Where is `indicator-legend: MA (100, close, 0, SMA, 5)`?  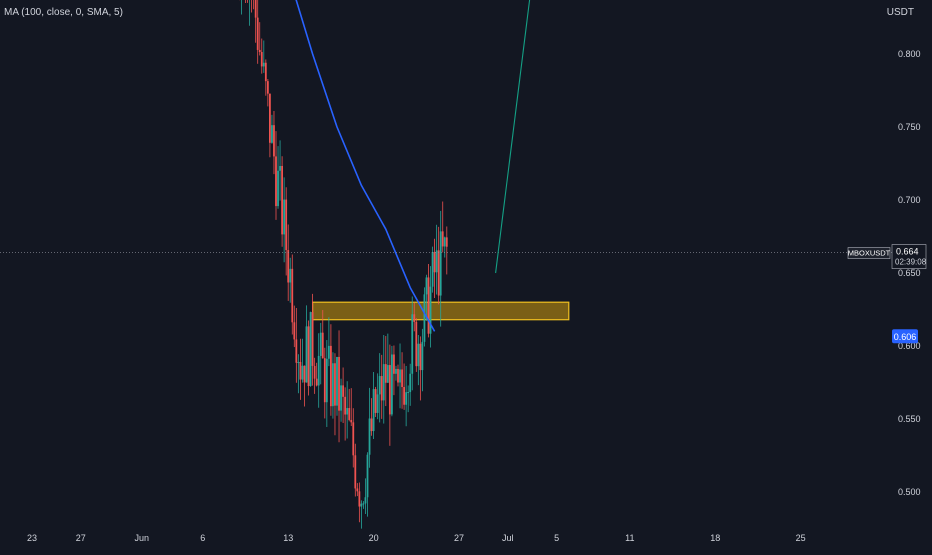
indicator-legend: MA (100, close, 0, SMA, 5) is located at coordinates (63, 12).